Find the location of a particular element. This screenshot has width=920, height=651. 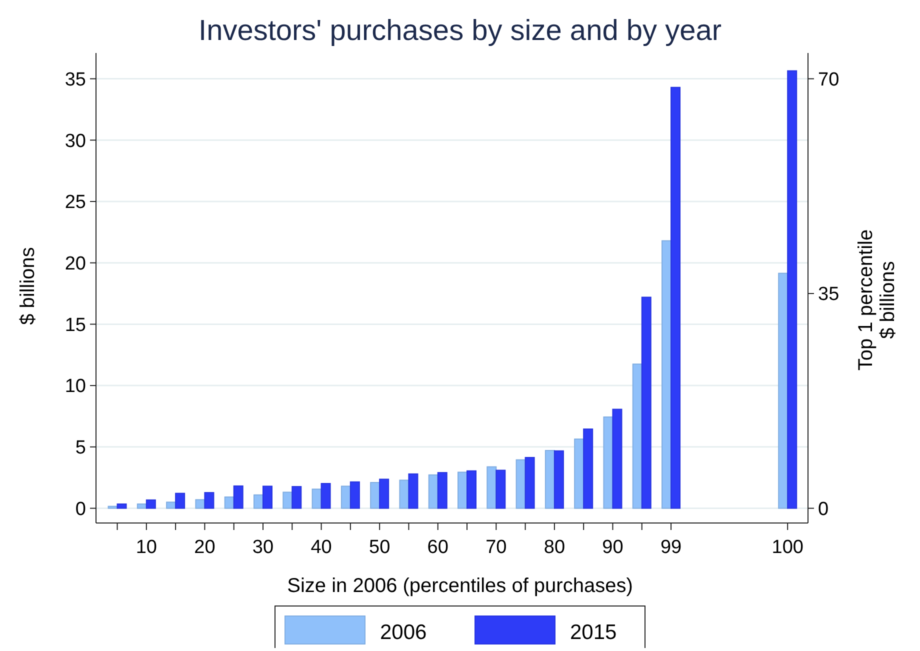

x-tick-label: 30 is located at coordinates (263, 547).